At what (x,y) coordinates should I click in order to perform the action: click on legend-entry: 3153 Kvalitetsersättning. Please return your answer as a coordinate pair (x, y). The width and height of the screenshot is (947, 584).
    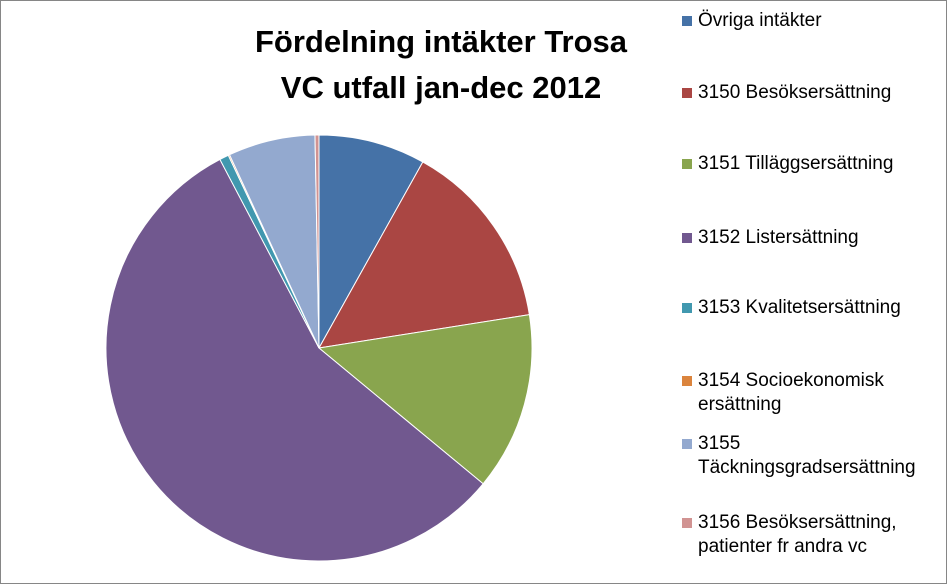
    Looking at the image, I should click on (811, 308).